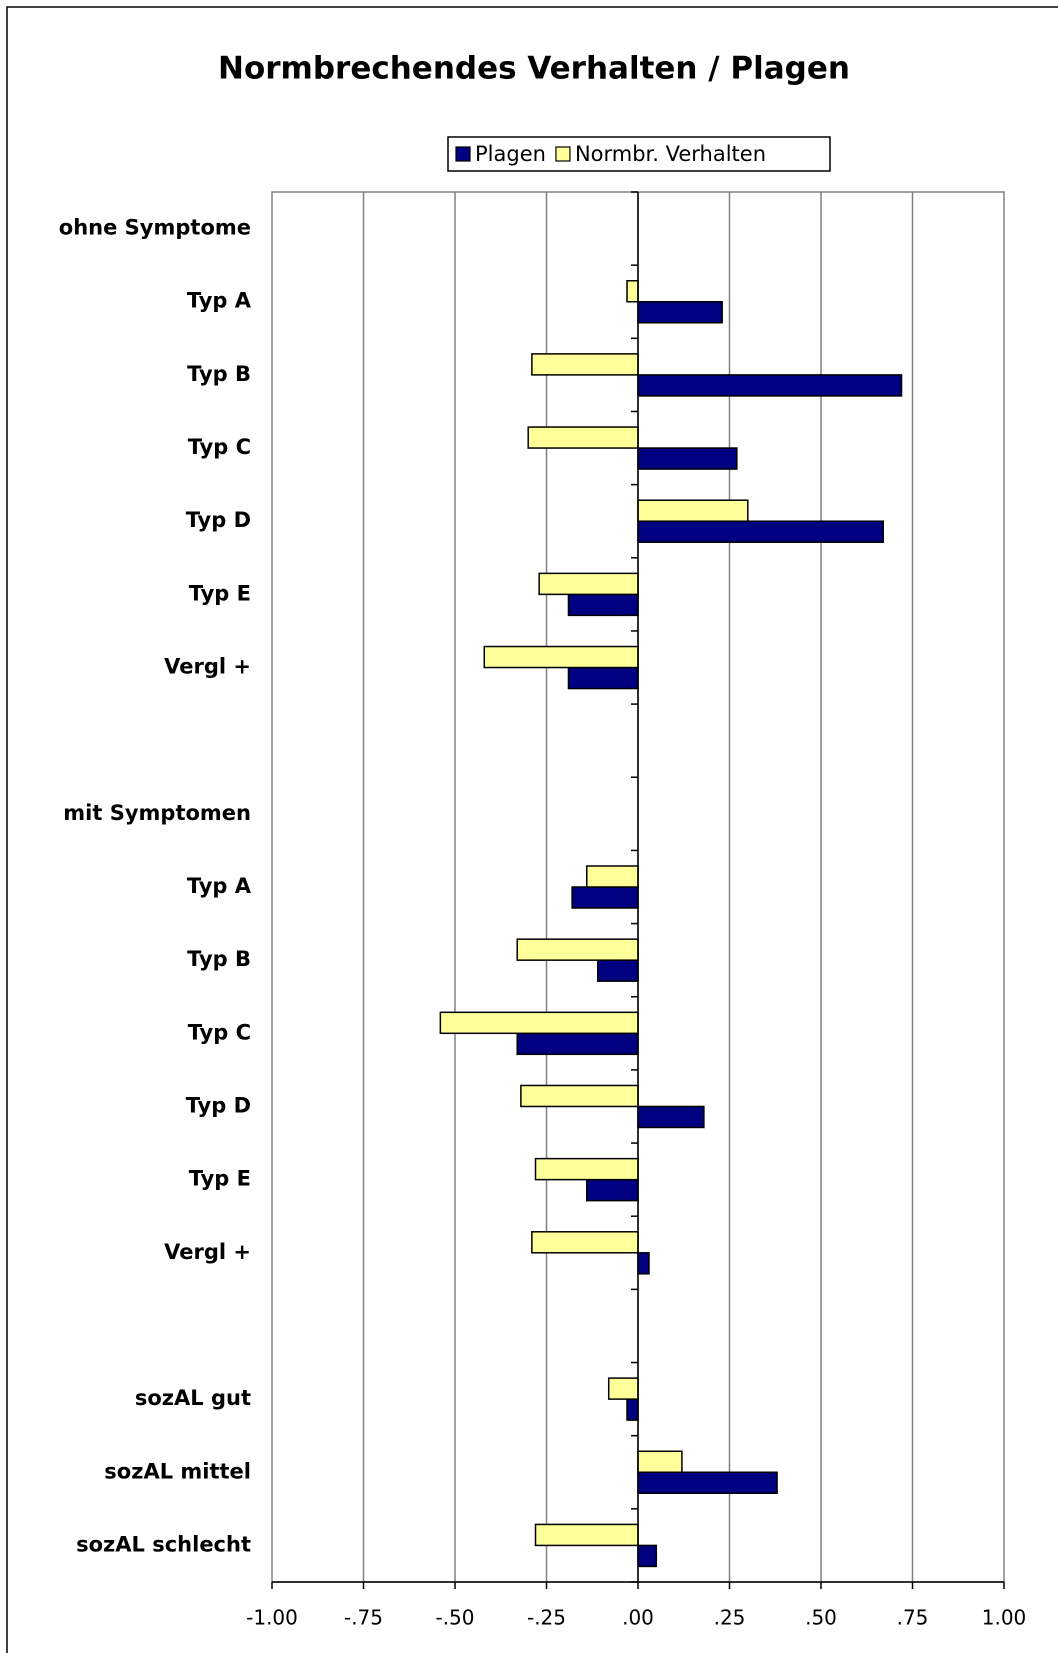 This screenshot has width=1058, height=1653. Describe the element at coordinates (155, 228) in the screenshot. I see `y-tick-label: ohne Symptome` at that location.